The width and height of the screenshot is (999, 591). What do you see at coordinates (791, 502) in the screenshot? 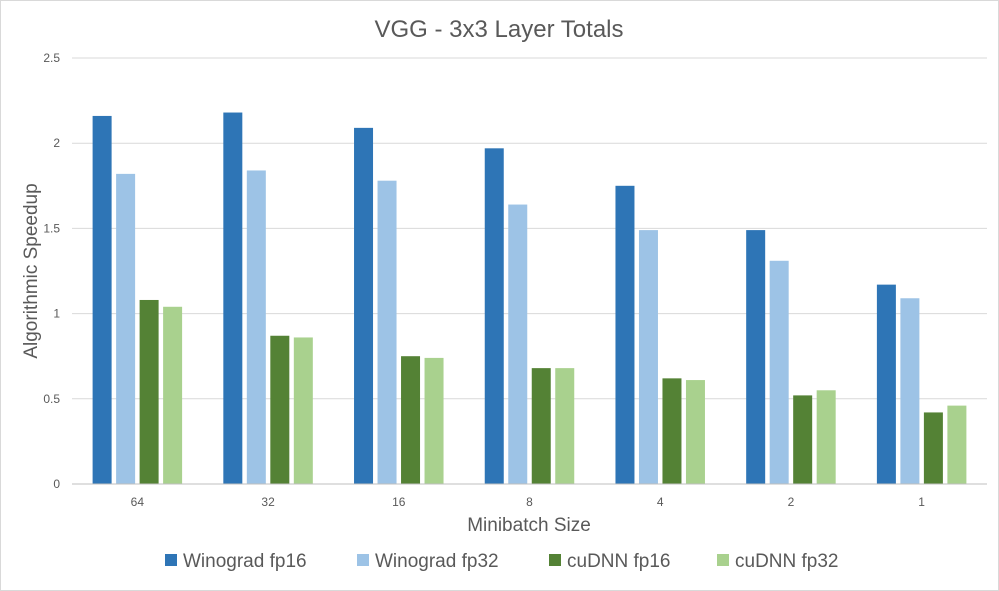
I see `x-tick-label: 2` at bounding box center [791, 502].